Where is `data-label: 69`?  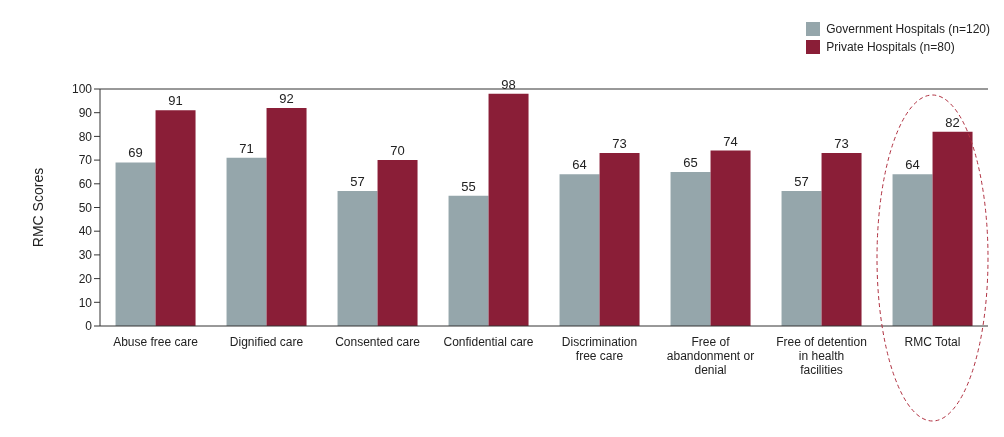
data-label: 69 is located at coordinates (135, 153).